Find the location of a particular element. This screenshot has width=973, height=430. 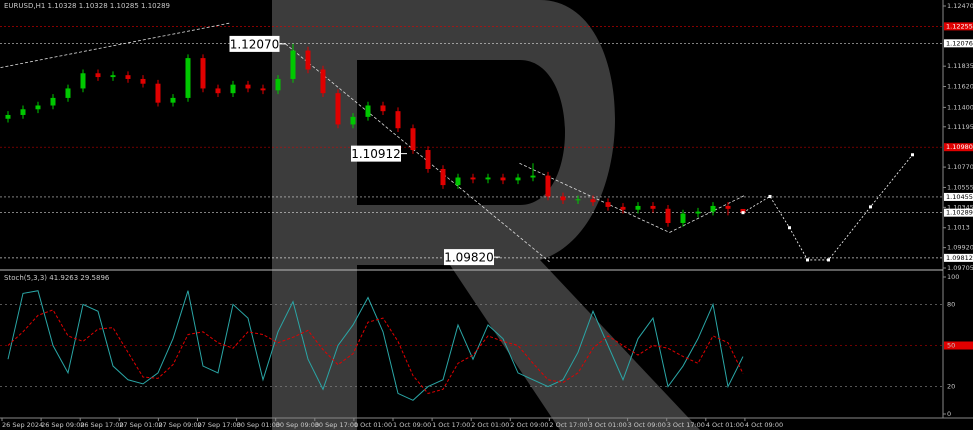

annotation-label: 1.09820 is located at coordinates (469, 258).